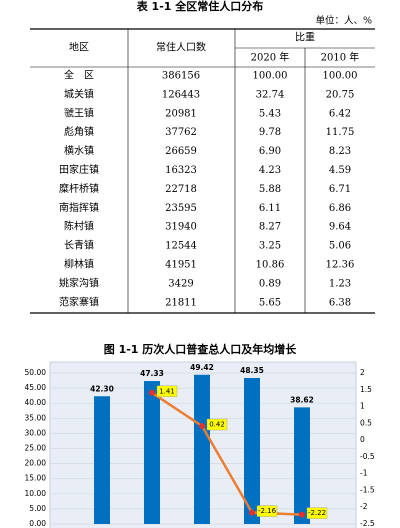 The image size is (400, 528). I want to click on y-tick-label: 15.00, so click(36, 478).